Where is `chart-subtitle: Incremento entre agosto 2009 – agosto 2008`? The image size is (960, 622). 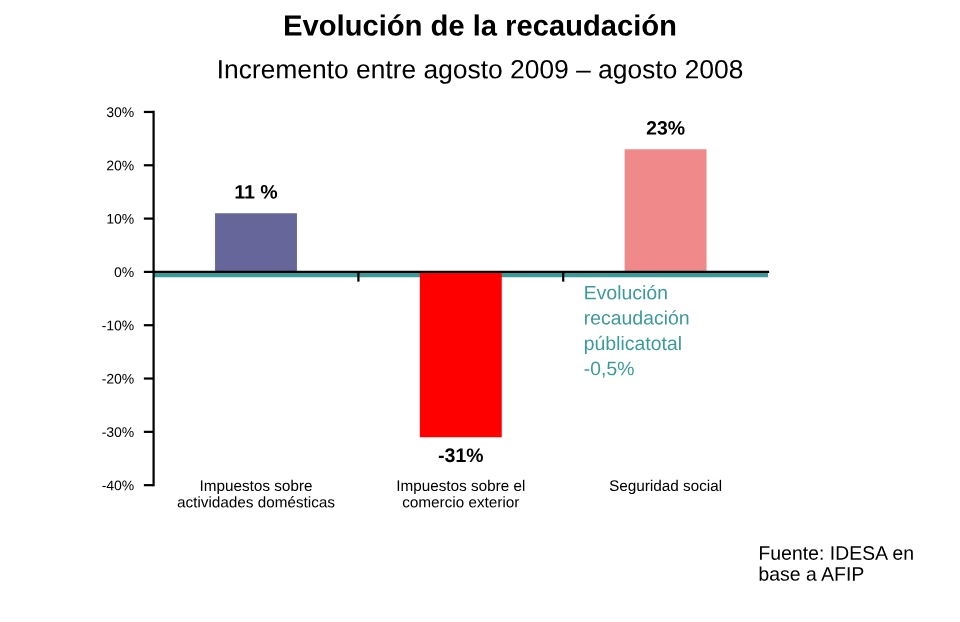 chart-subtitle: Incremento entre agosto 2009 – agosto 2008 is located at coordinates (481, 71).